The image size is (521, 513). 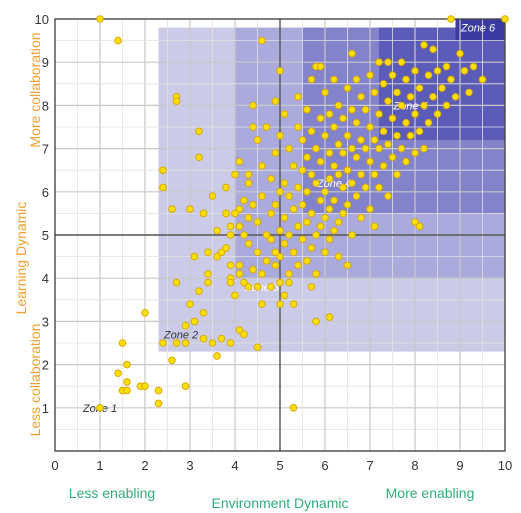 I want to click on x-axis-low-label: Less enabling, so click(x=112, y=493).